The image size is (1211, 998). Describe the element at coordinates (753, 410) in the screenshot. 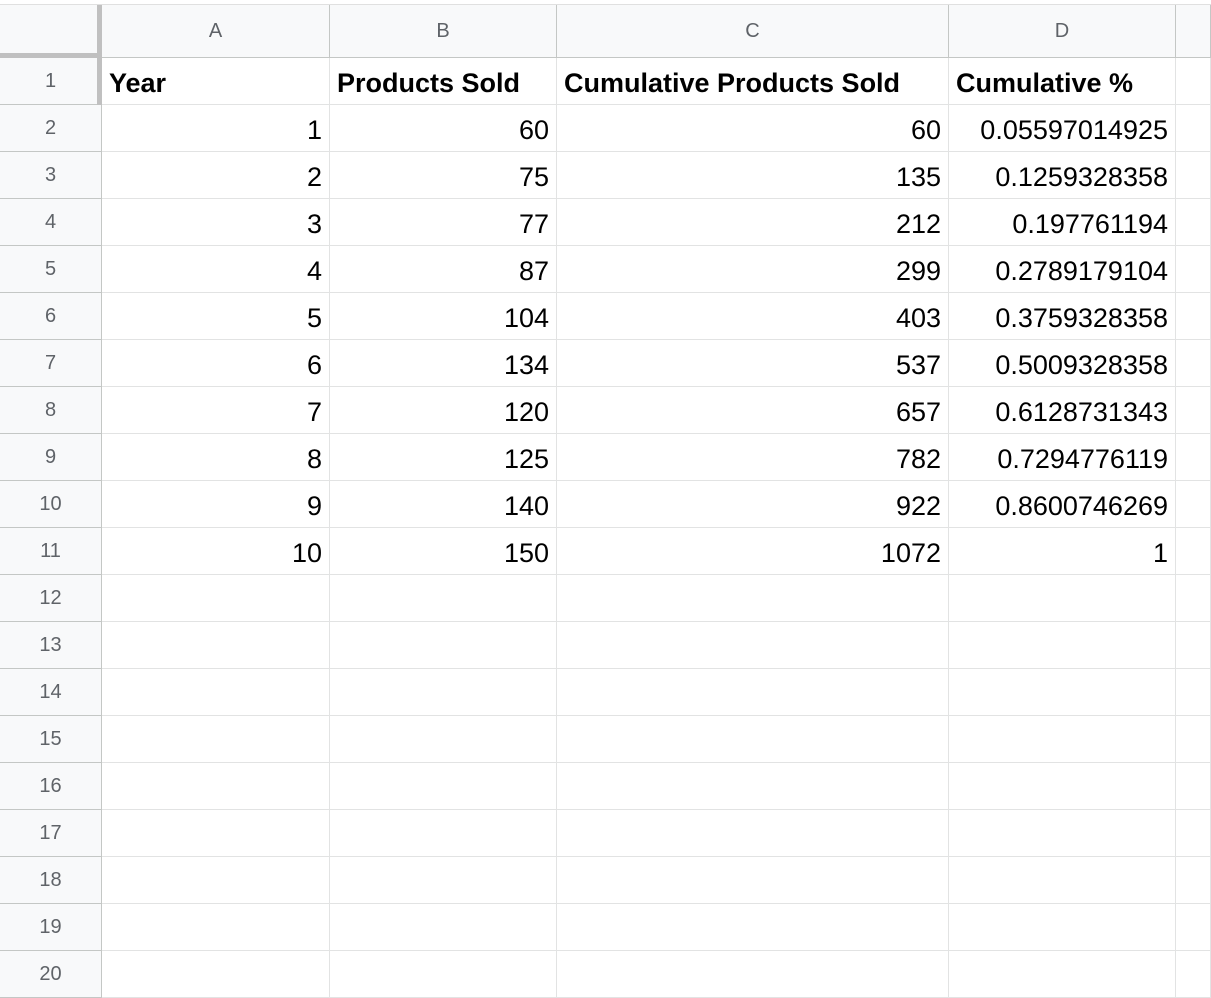

I see `cell: 657` at that location.